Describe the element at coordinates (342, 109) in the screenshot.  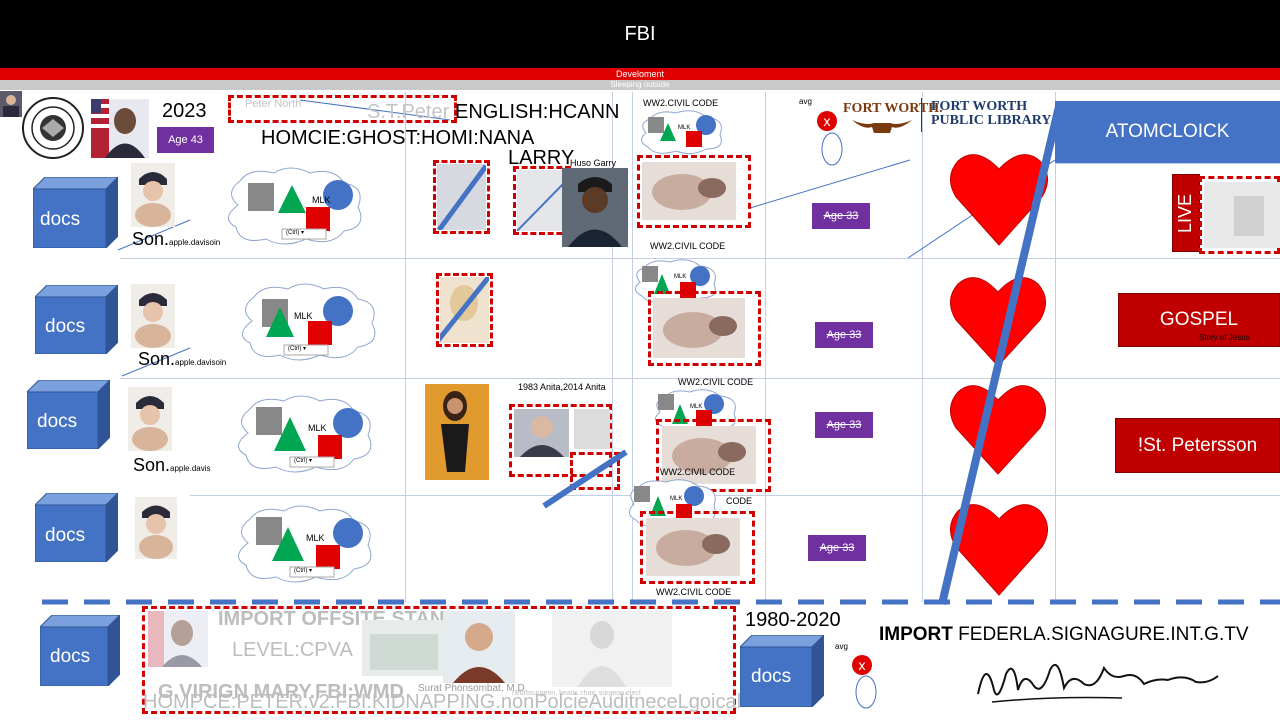
I see `dashed-highlight-box` at that location.